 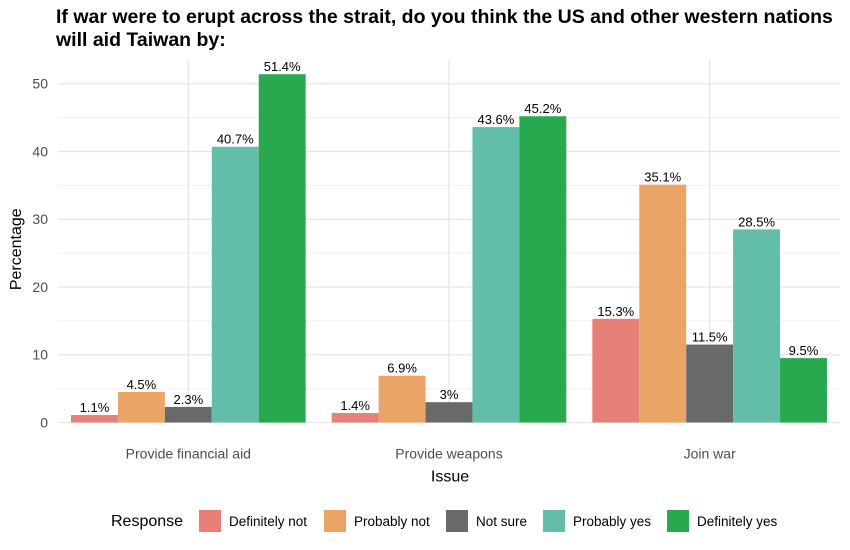 I want to click on data-label: 15.3%, so click(x=615, y=311).